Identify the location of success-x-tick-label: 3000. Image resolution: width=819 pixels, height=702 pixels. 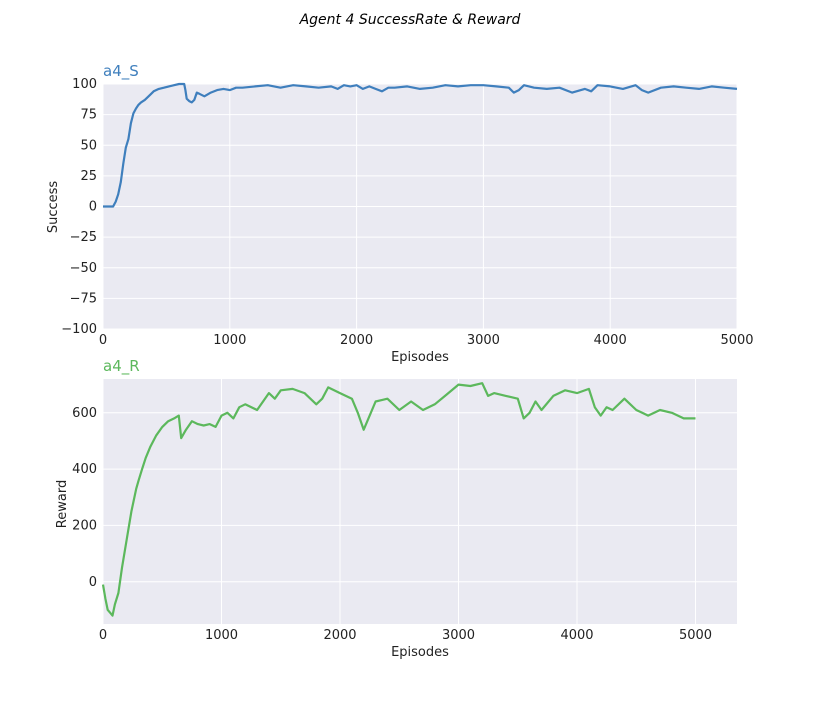
(483, 340).